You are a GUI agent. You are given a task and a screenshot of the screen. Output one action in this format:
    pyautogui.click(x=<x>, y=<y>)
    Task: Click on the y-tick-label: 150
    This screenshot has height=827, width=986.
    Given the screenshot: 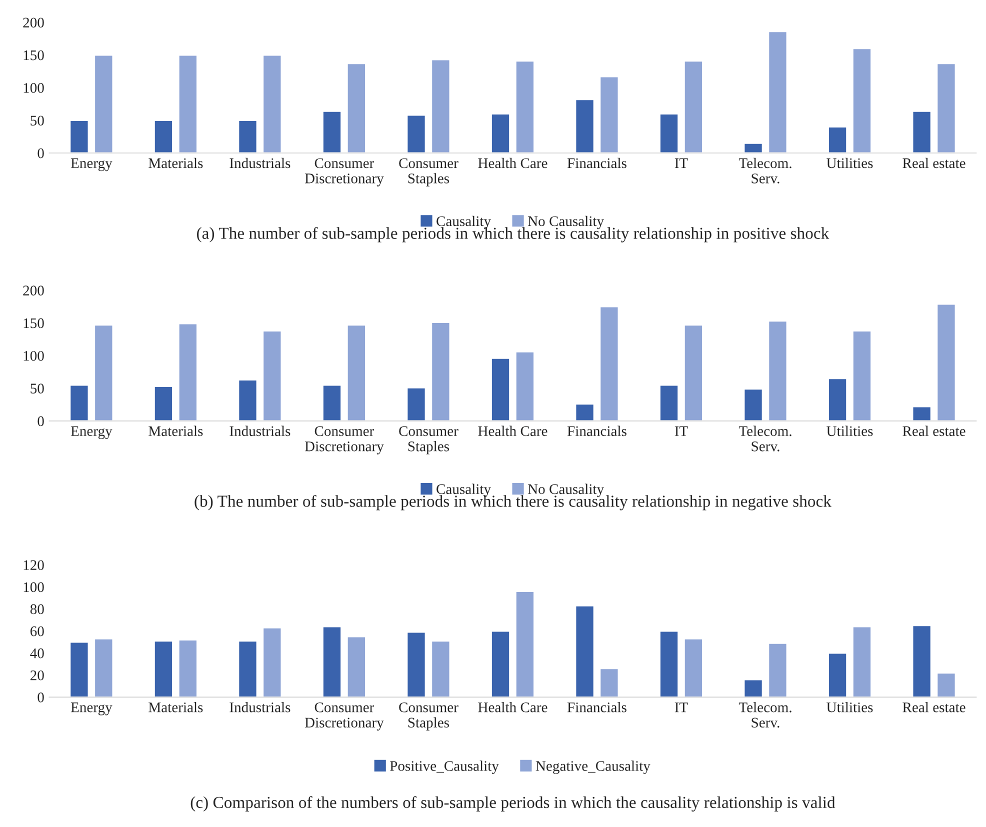 What is the action you would take?
    pyautogui.click(x=34, y=55)
    